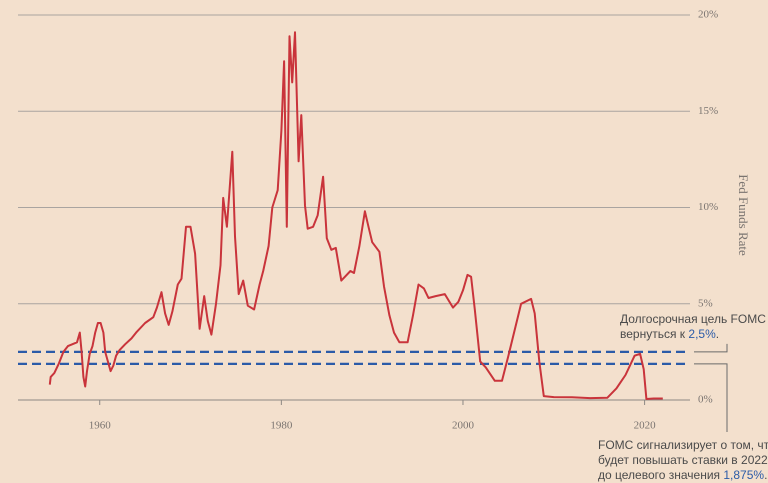  What do you see at coordinates (743, 475) in the screenshot?
I see `annotation-highlight: 1,875%` at bounding box center [743, 475].